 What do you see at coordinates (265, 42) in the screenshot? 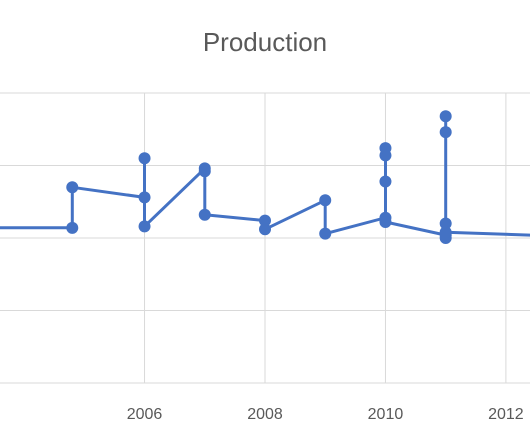
I see `chart-title: Production` at bounding box center [265, 42].